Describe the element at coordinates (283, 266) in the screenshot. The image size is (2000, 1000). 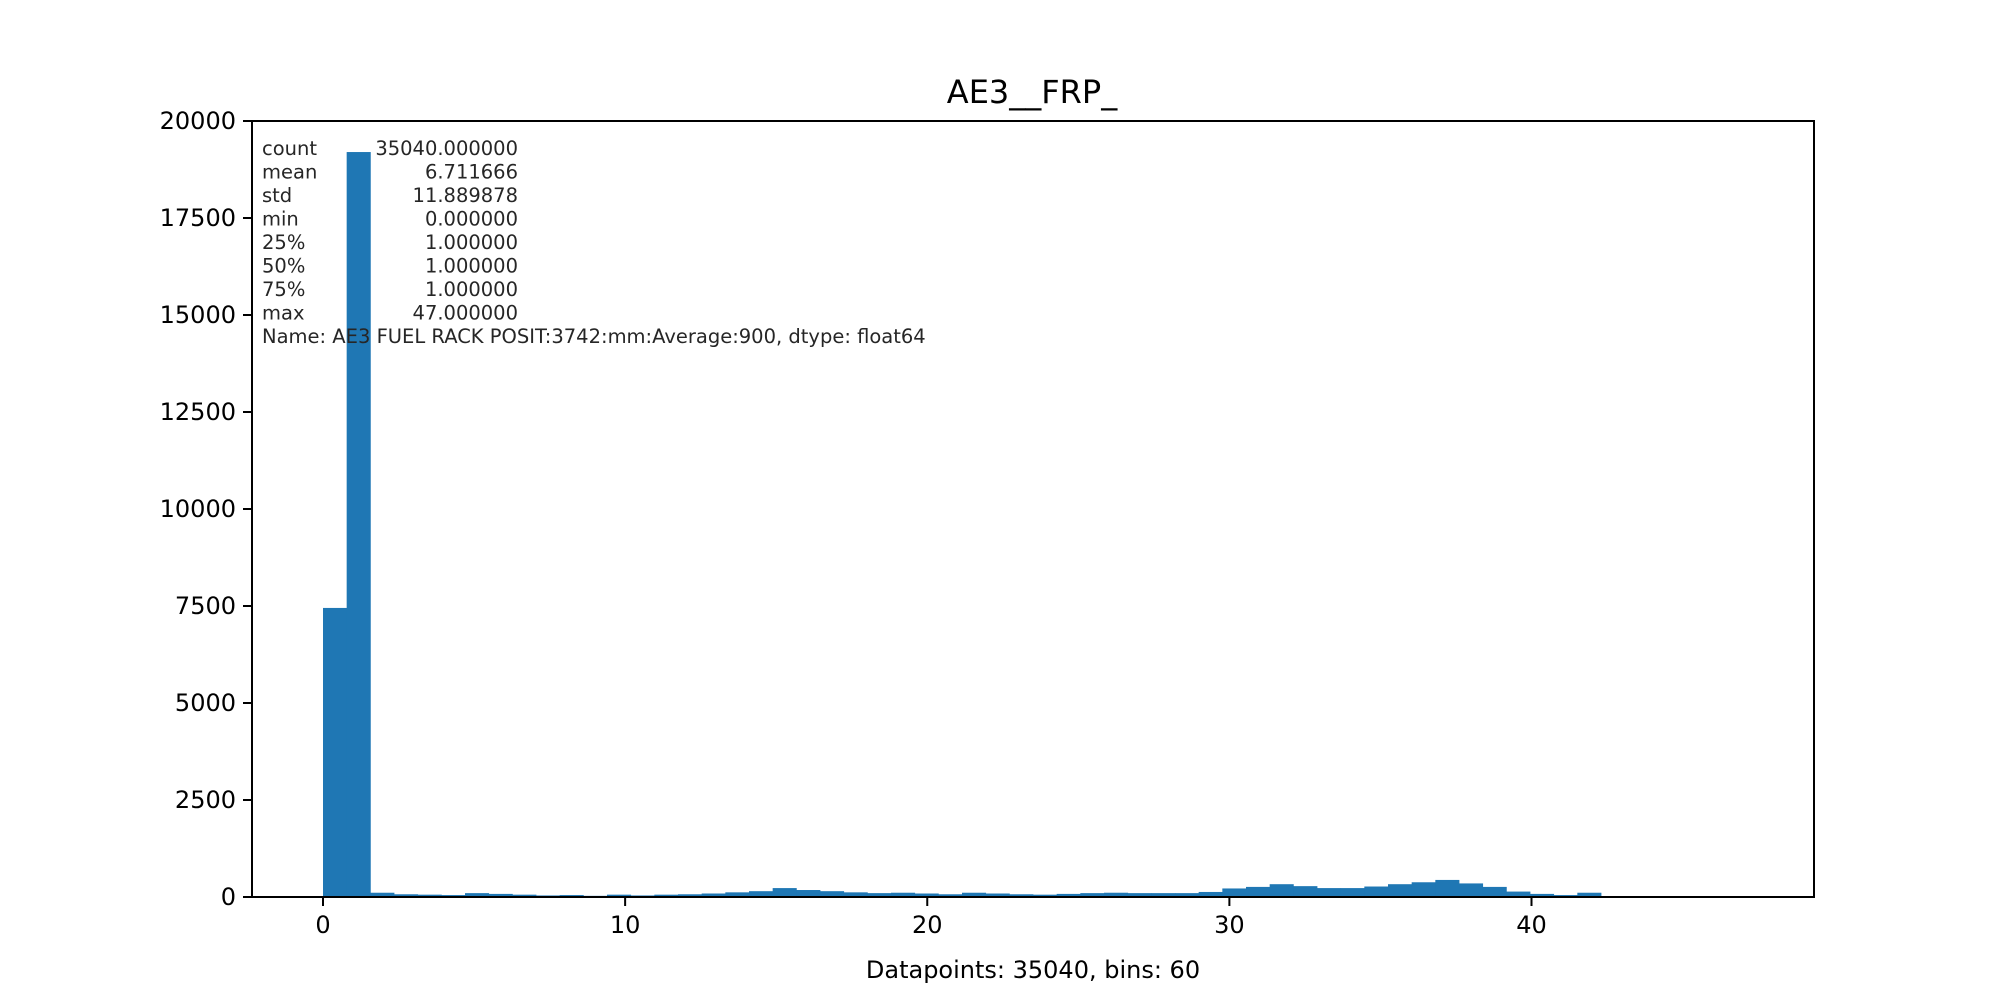
I see `stats-label: 50%` at that location.